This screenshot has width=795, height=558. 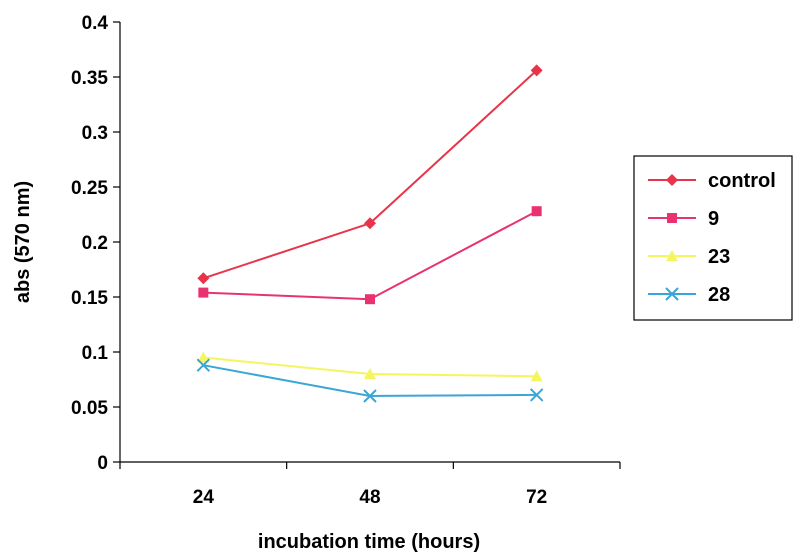 I want to click on legend: control 9 23 28, so click(x=713, y=238).